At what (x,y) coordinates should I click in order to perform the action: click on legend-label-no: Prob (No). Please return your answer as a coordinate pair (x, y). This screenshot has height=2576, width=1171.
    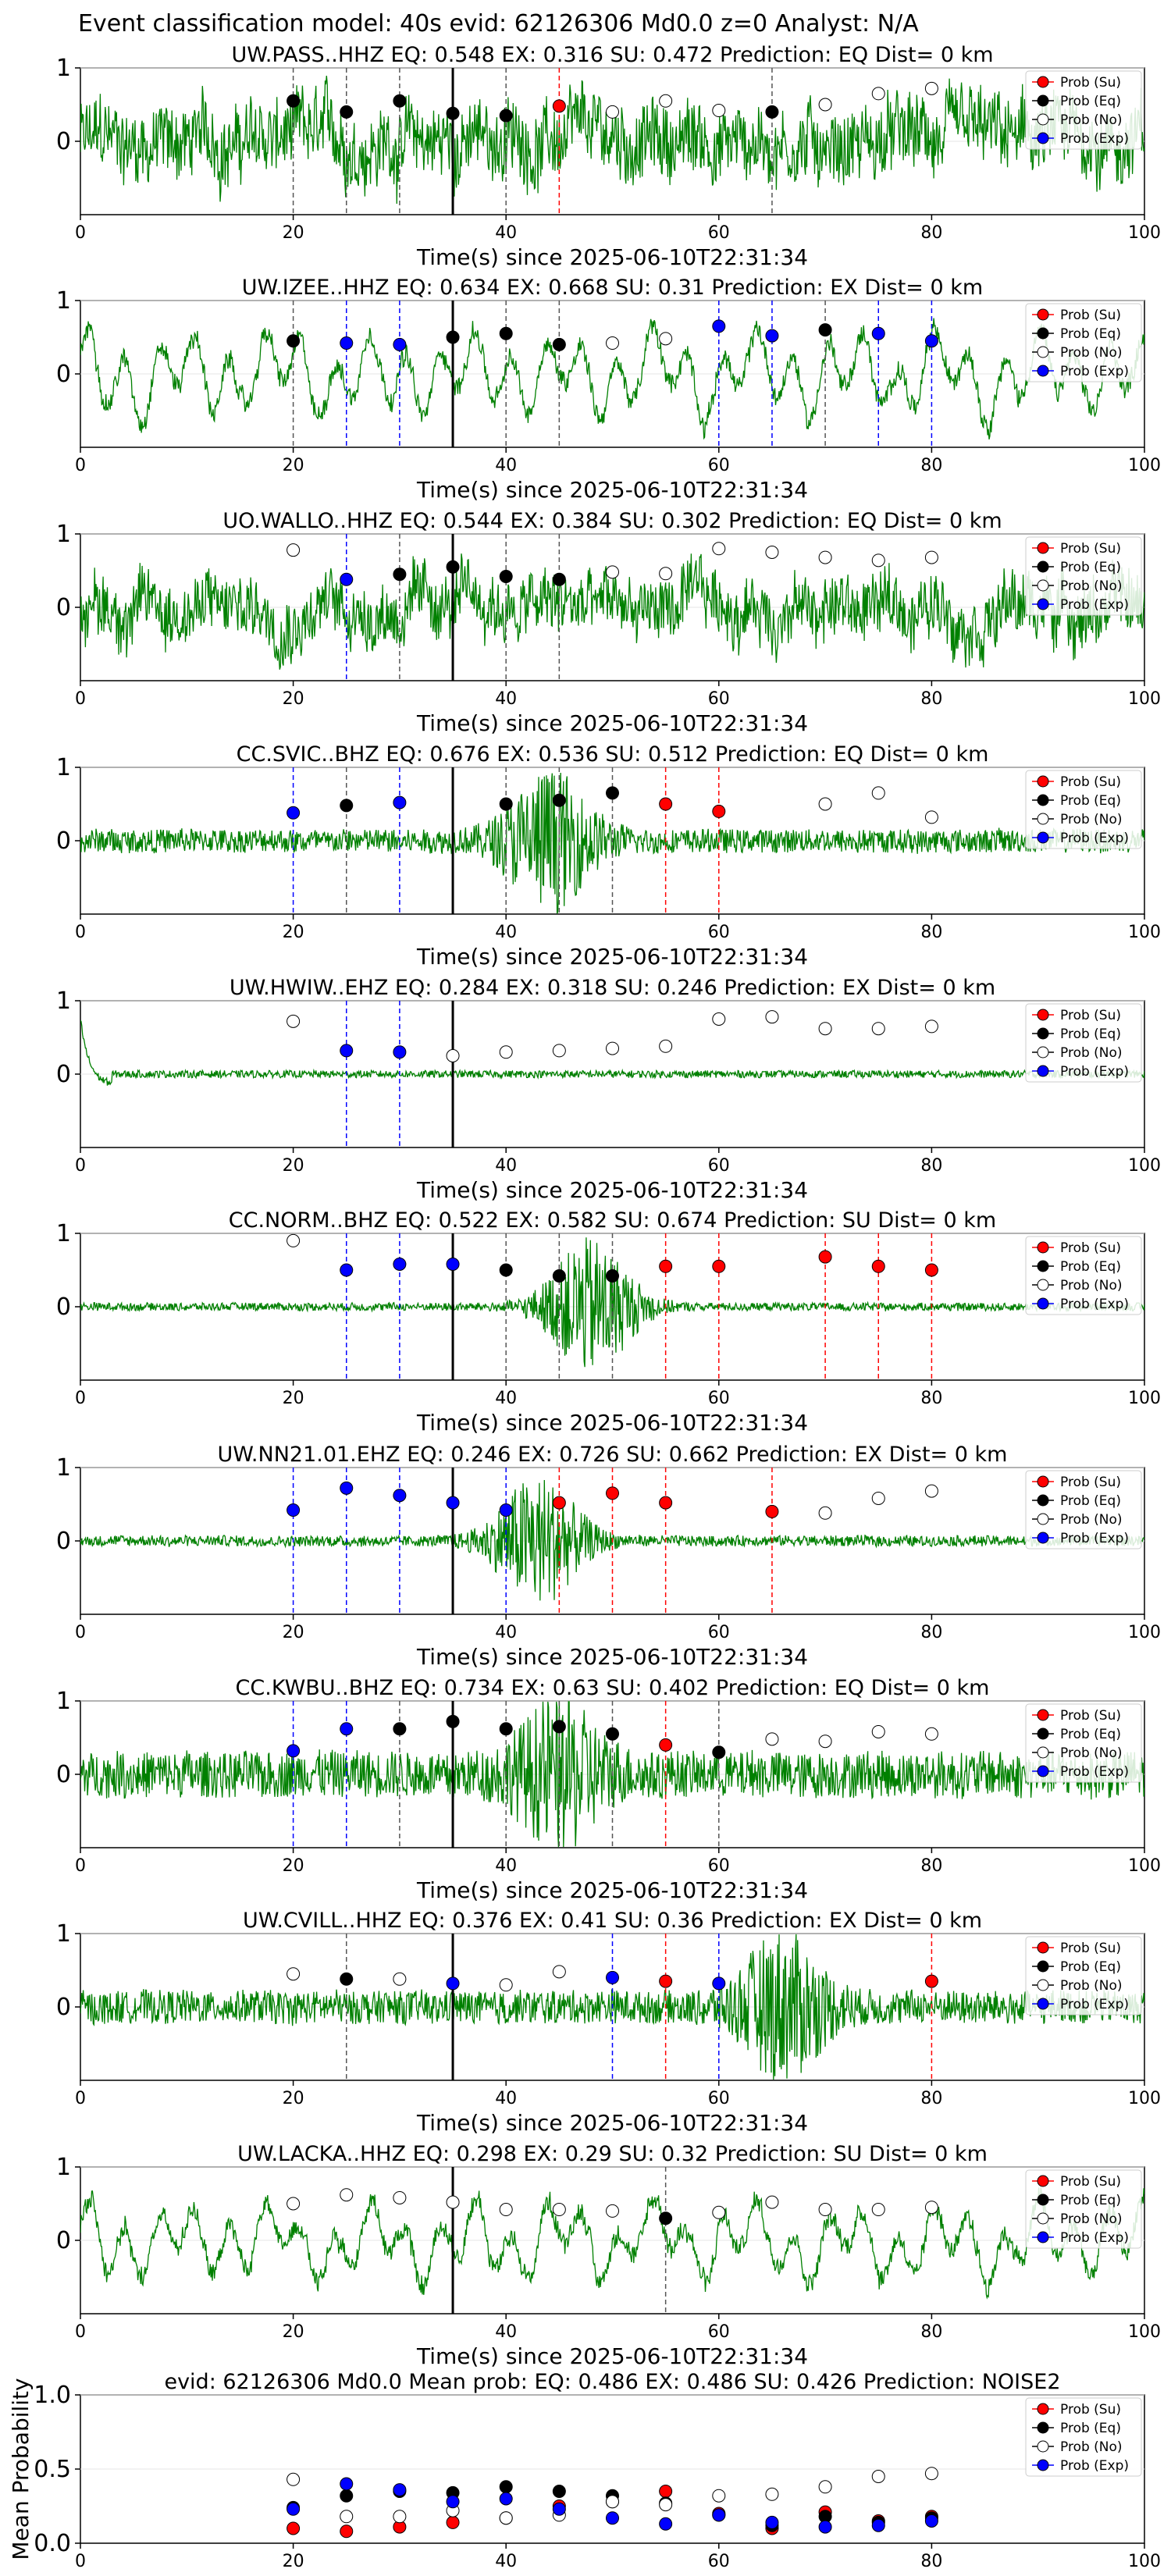
    Looking at the image, I should click on (1091, 1753).